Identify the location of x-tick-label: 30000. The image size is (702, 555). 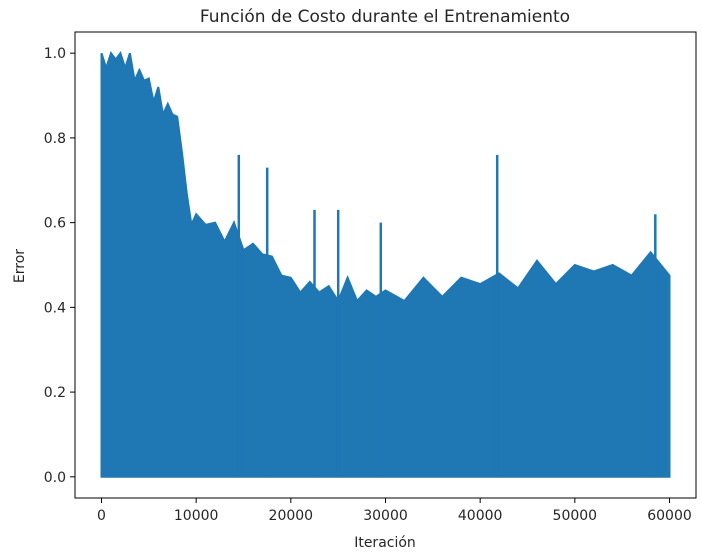
(385, 516).